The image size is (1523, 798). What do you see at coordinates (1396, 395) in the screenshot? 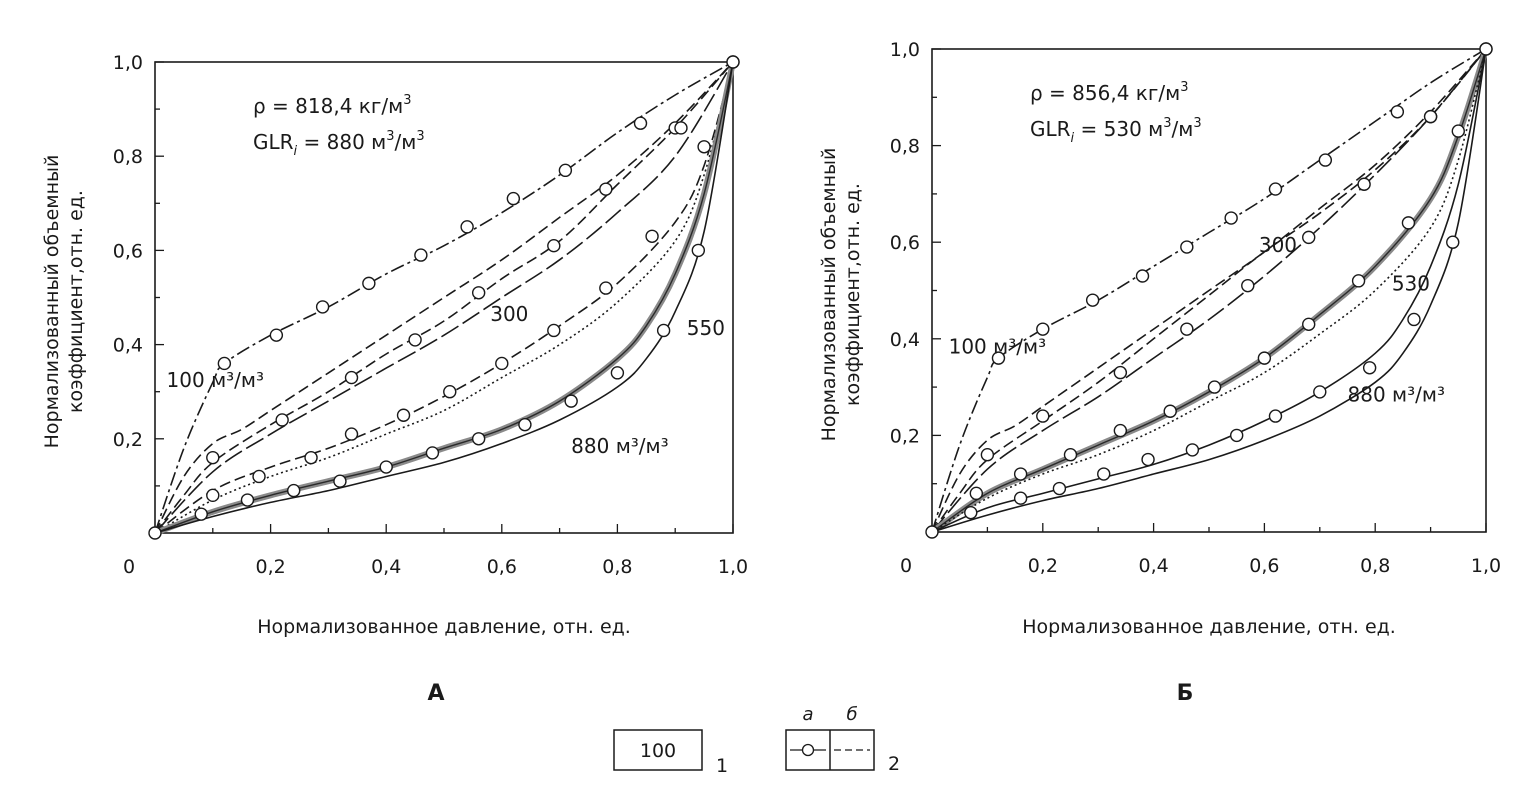
I see `curve-label: 880 м³/м³` at bounding box center [1396, 395].